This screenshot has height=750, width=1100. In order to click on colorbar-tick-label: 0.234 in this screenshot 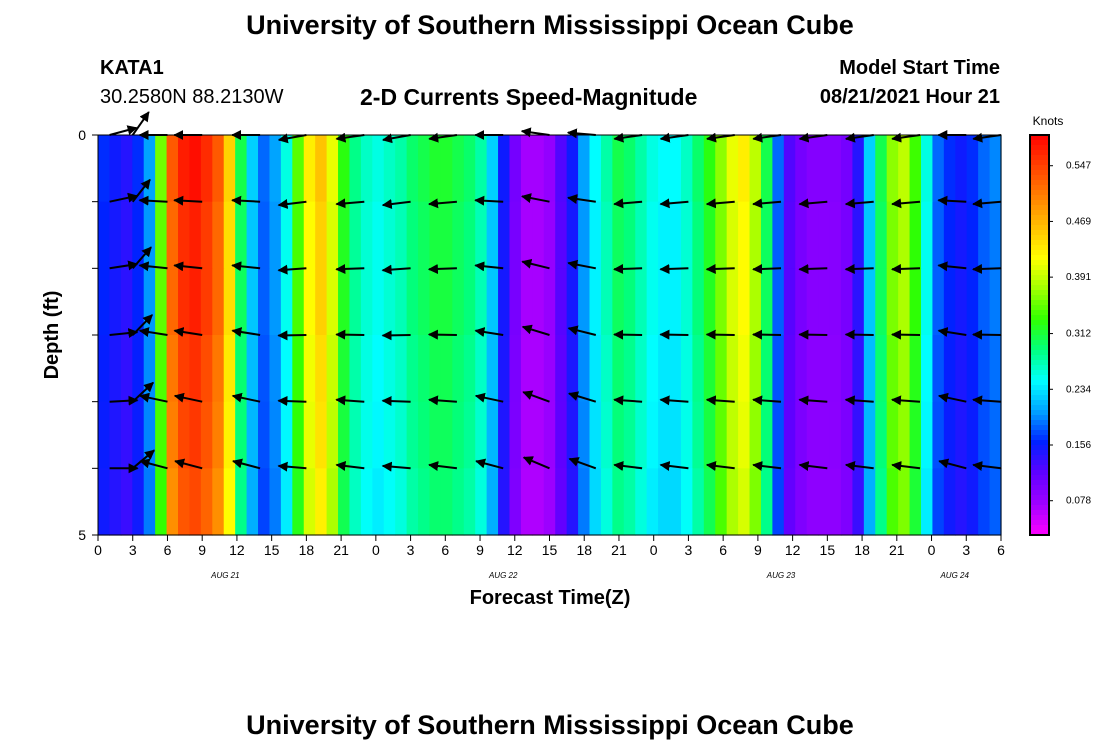, I will do `click(1078, 389)`.